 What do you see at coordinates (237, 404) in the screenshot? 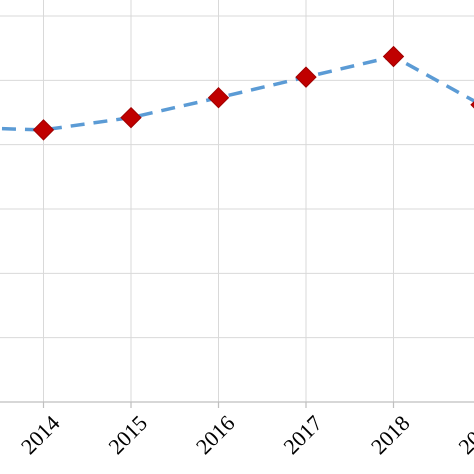
I see `axes` at bounding box center [237, 404].